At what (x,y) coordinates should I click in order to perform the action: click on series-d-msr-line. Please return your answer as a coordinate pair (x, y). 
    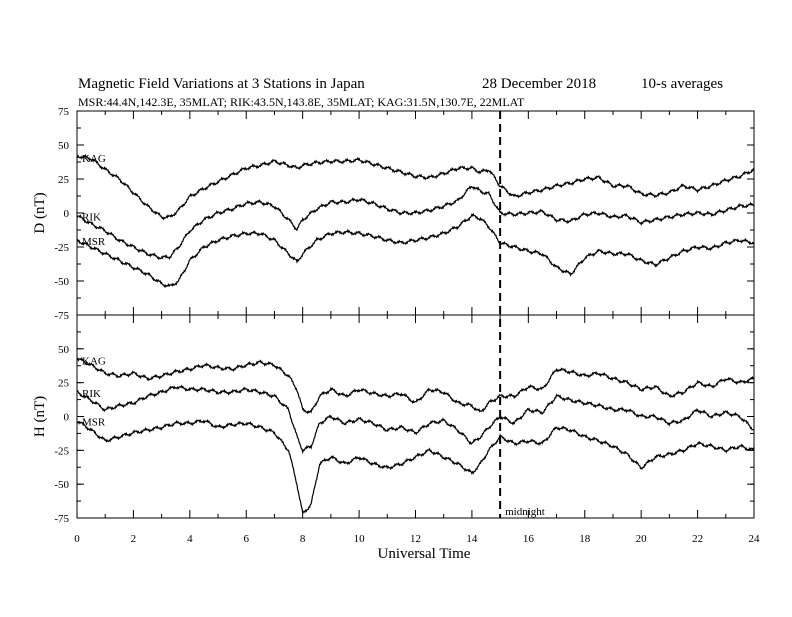
    Looking at the image, I should click on (415, 250).